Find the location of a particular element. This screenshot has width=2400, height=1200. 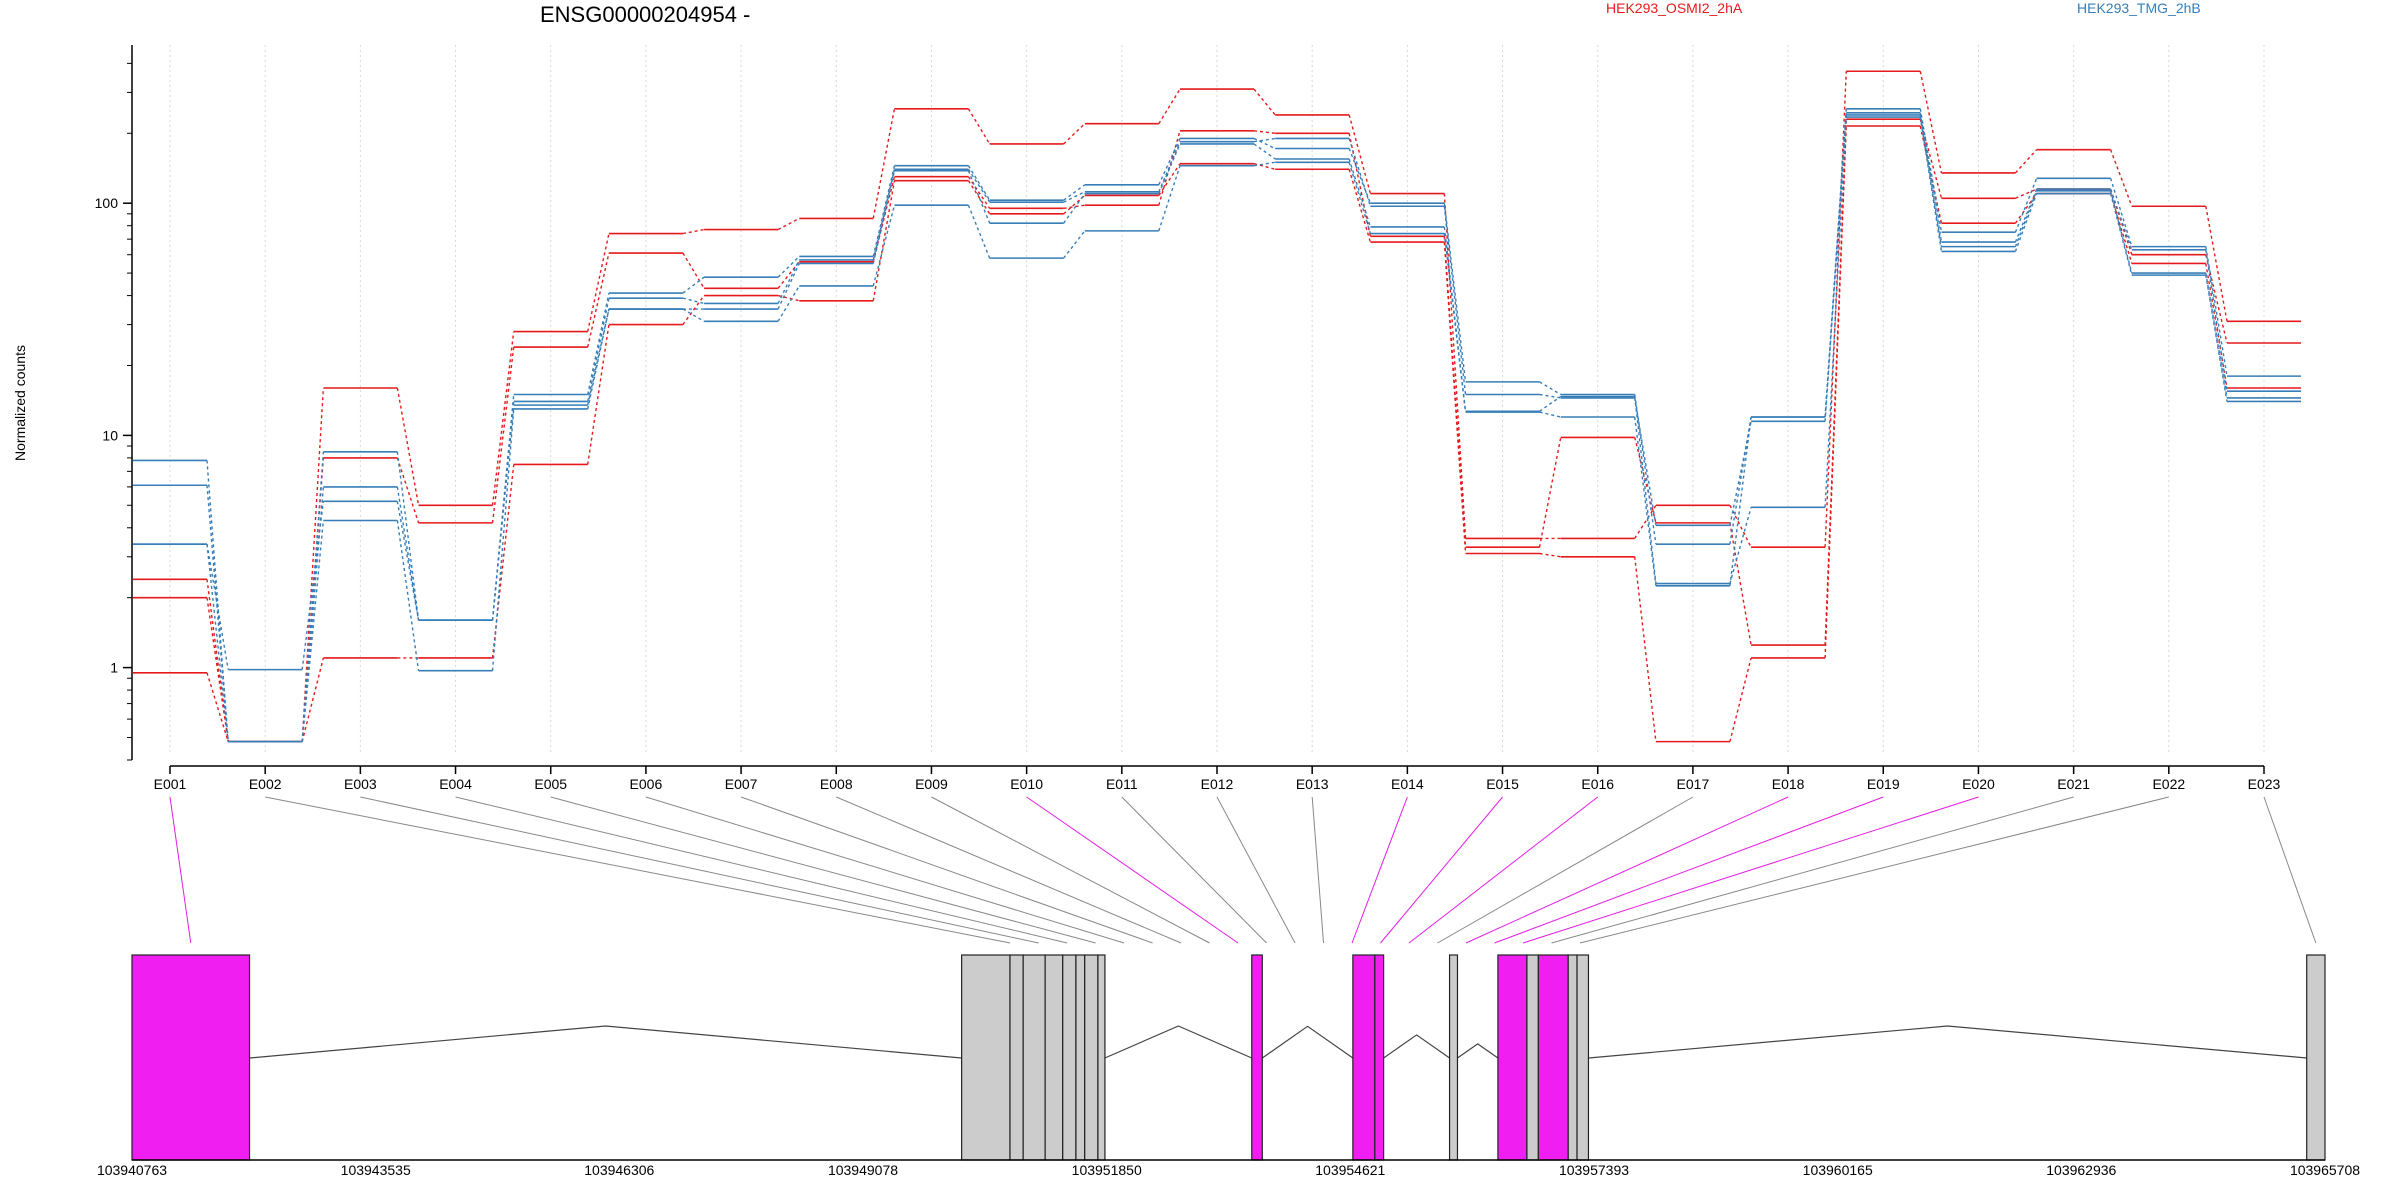

x-tick-label-e015: E015 is located at coordinates (1502, 784).